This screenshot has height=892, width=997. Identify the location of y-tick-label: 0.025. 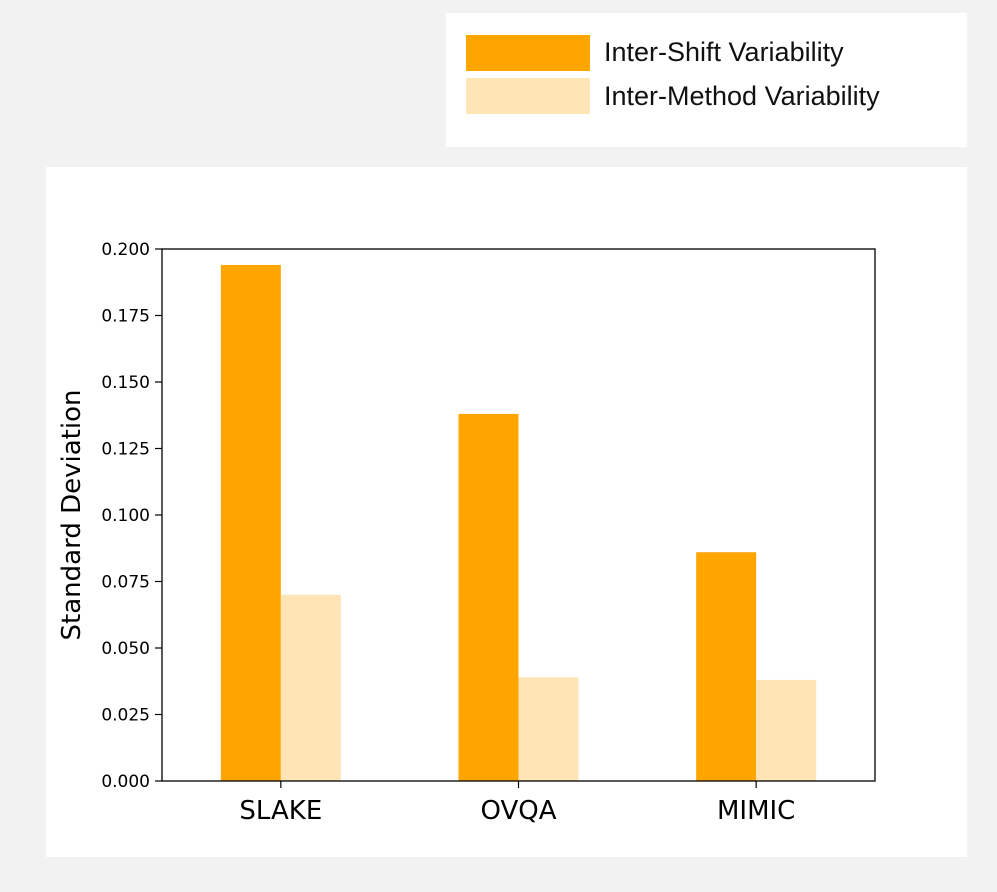
(125, 716).